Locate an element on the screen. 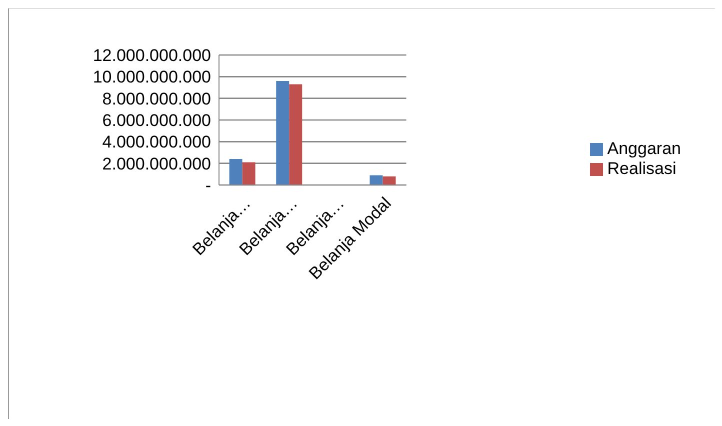 The height and width of the screenshot is (426, 722). y-tick-label: 4.000.000.000 is located at coordinates (156, 142).